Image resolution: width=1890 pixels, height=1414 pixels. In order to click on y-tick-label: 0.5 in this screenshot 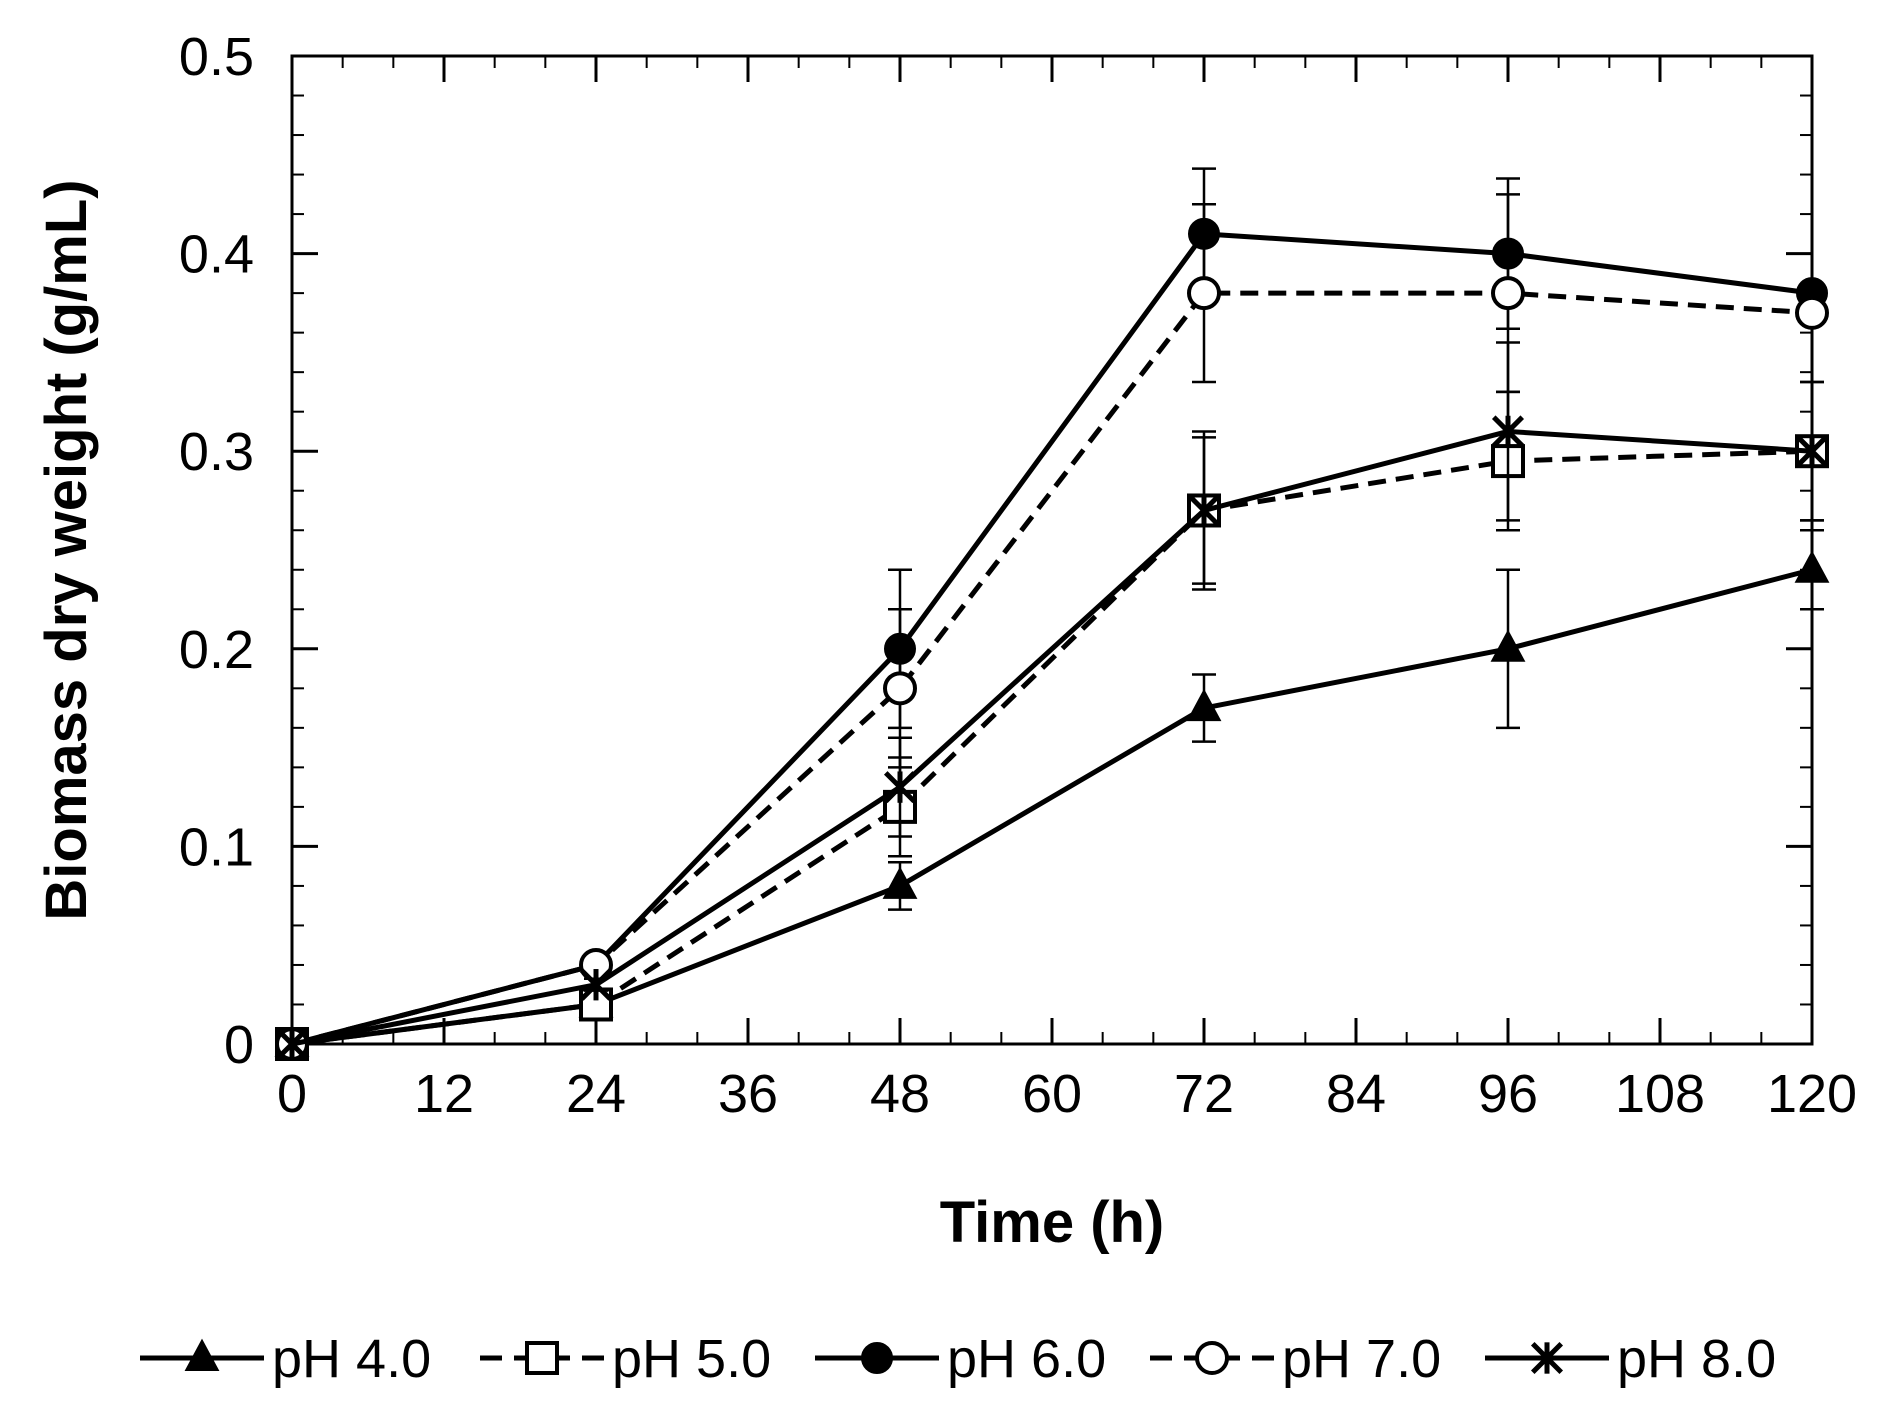, I will do `click(216, 57)`.